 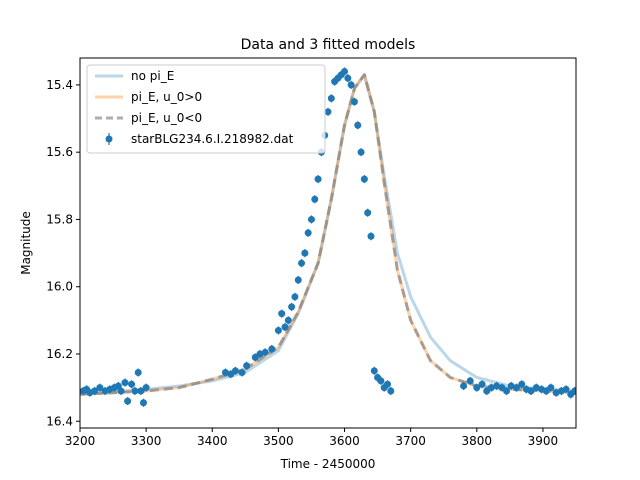 What do you see at coordinates (543, 441) in the screenshot?
I see `x-tick-label: 3900` at bounding box center [543, 441].